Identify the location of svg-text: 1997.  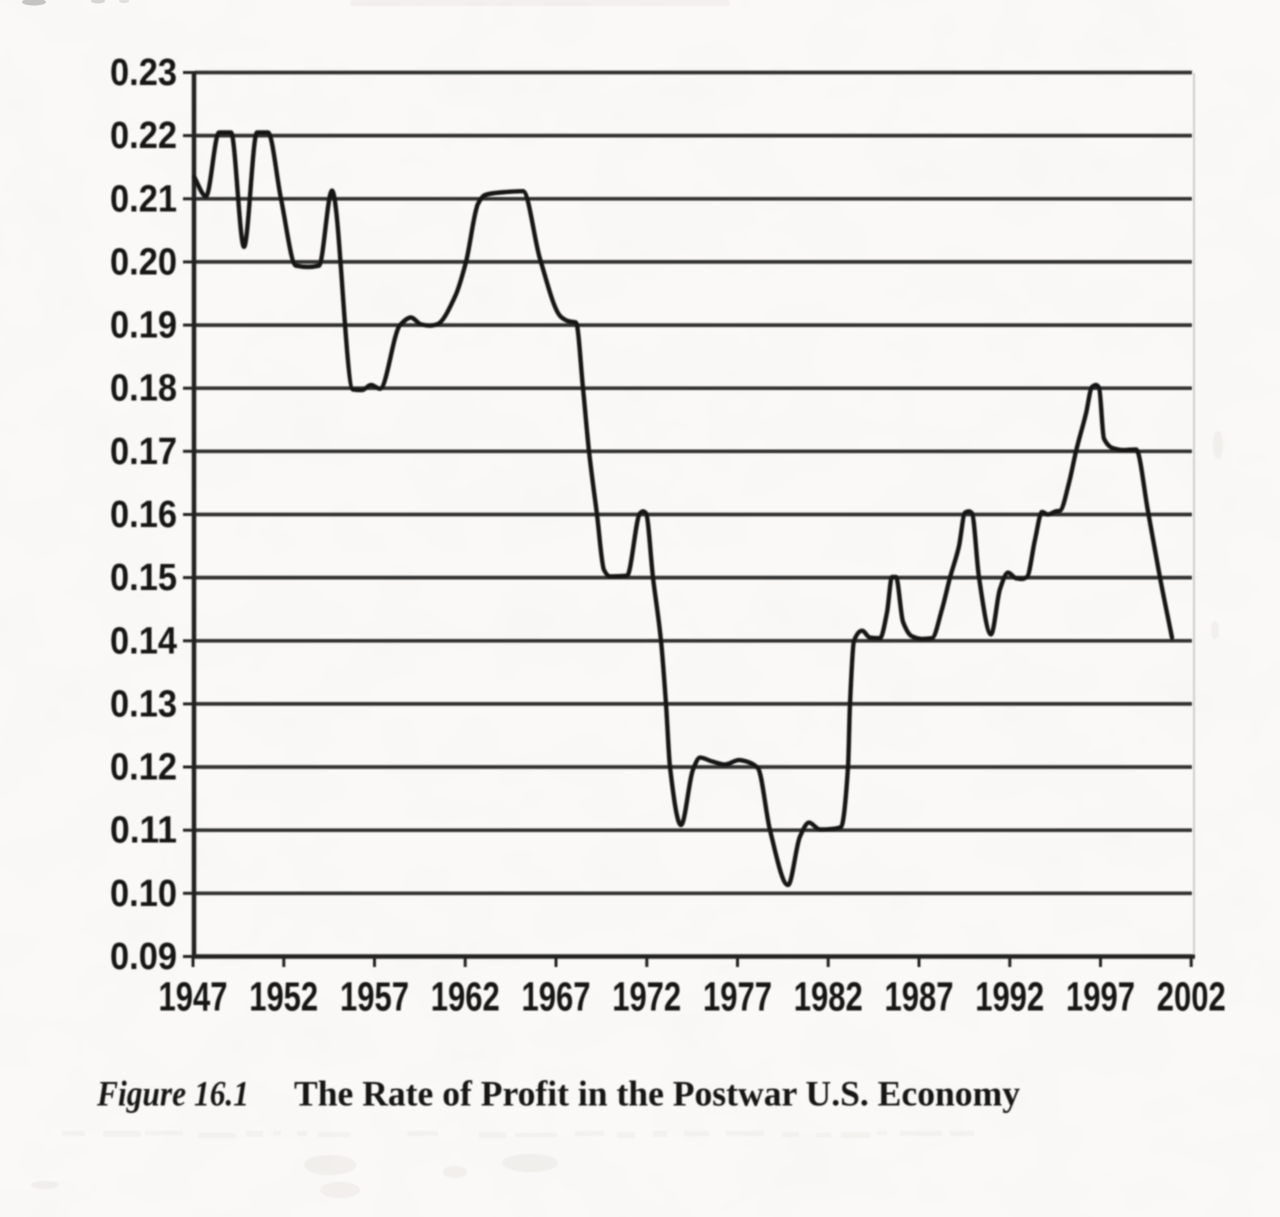
(1100, 997).